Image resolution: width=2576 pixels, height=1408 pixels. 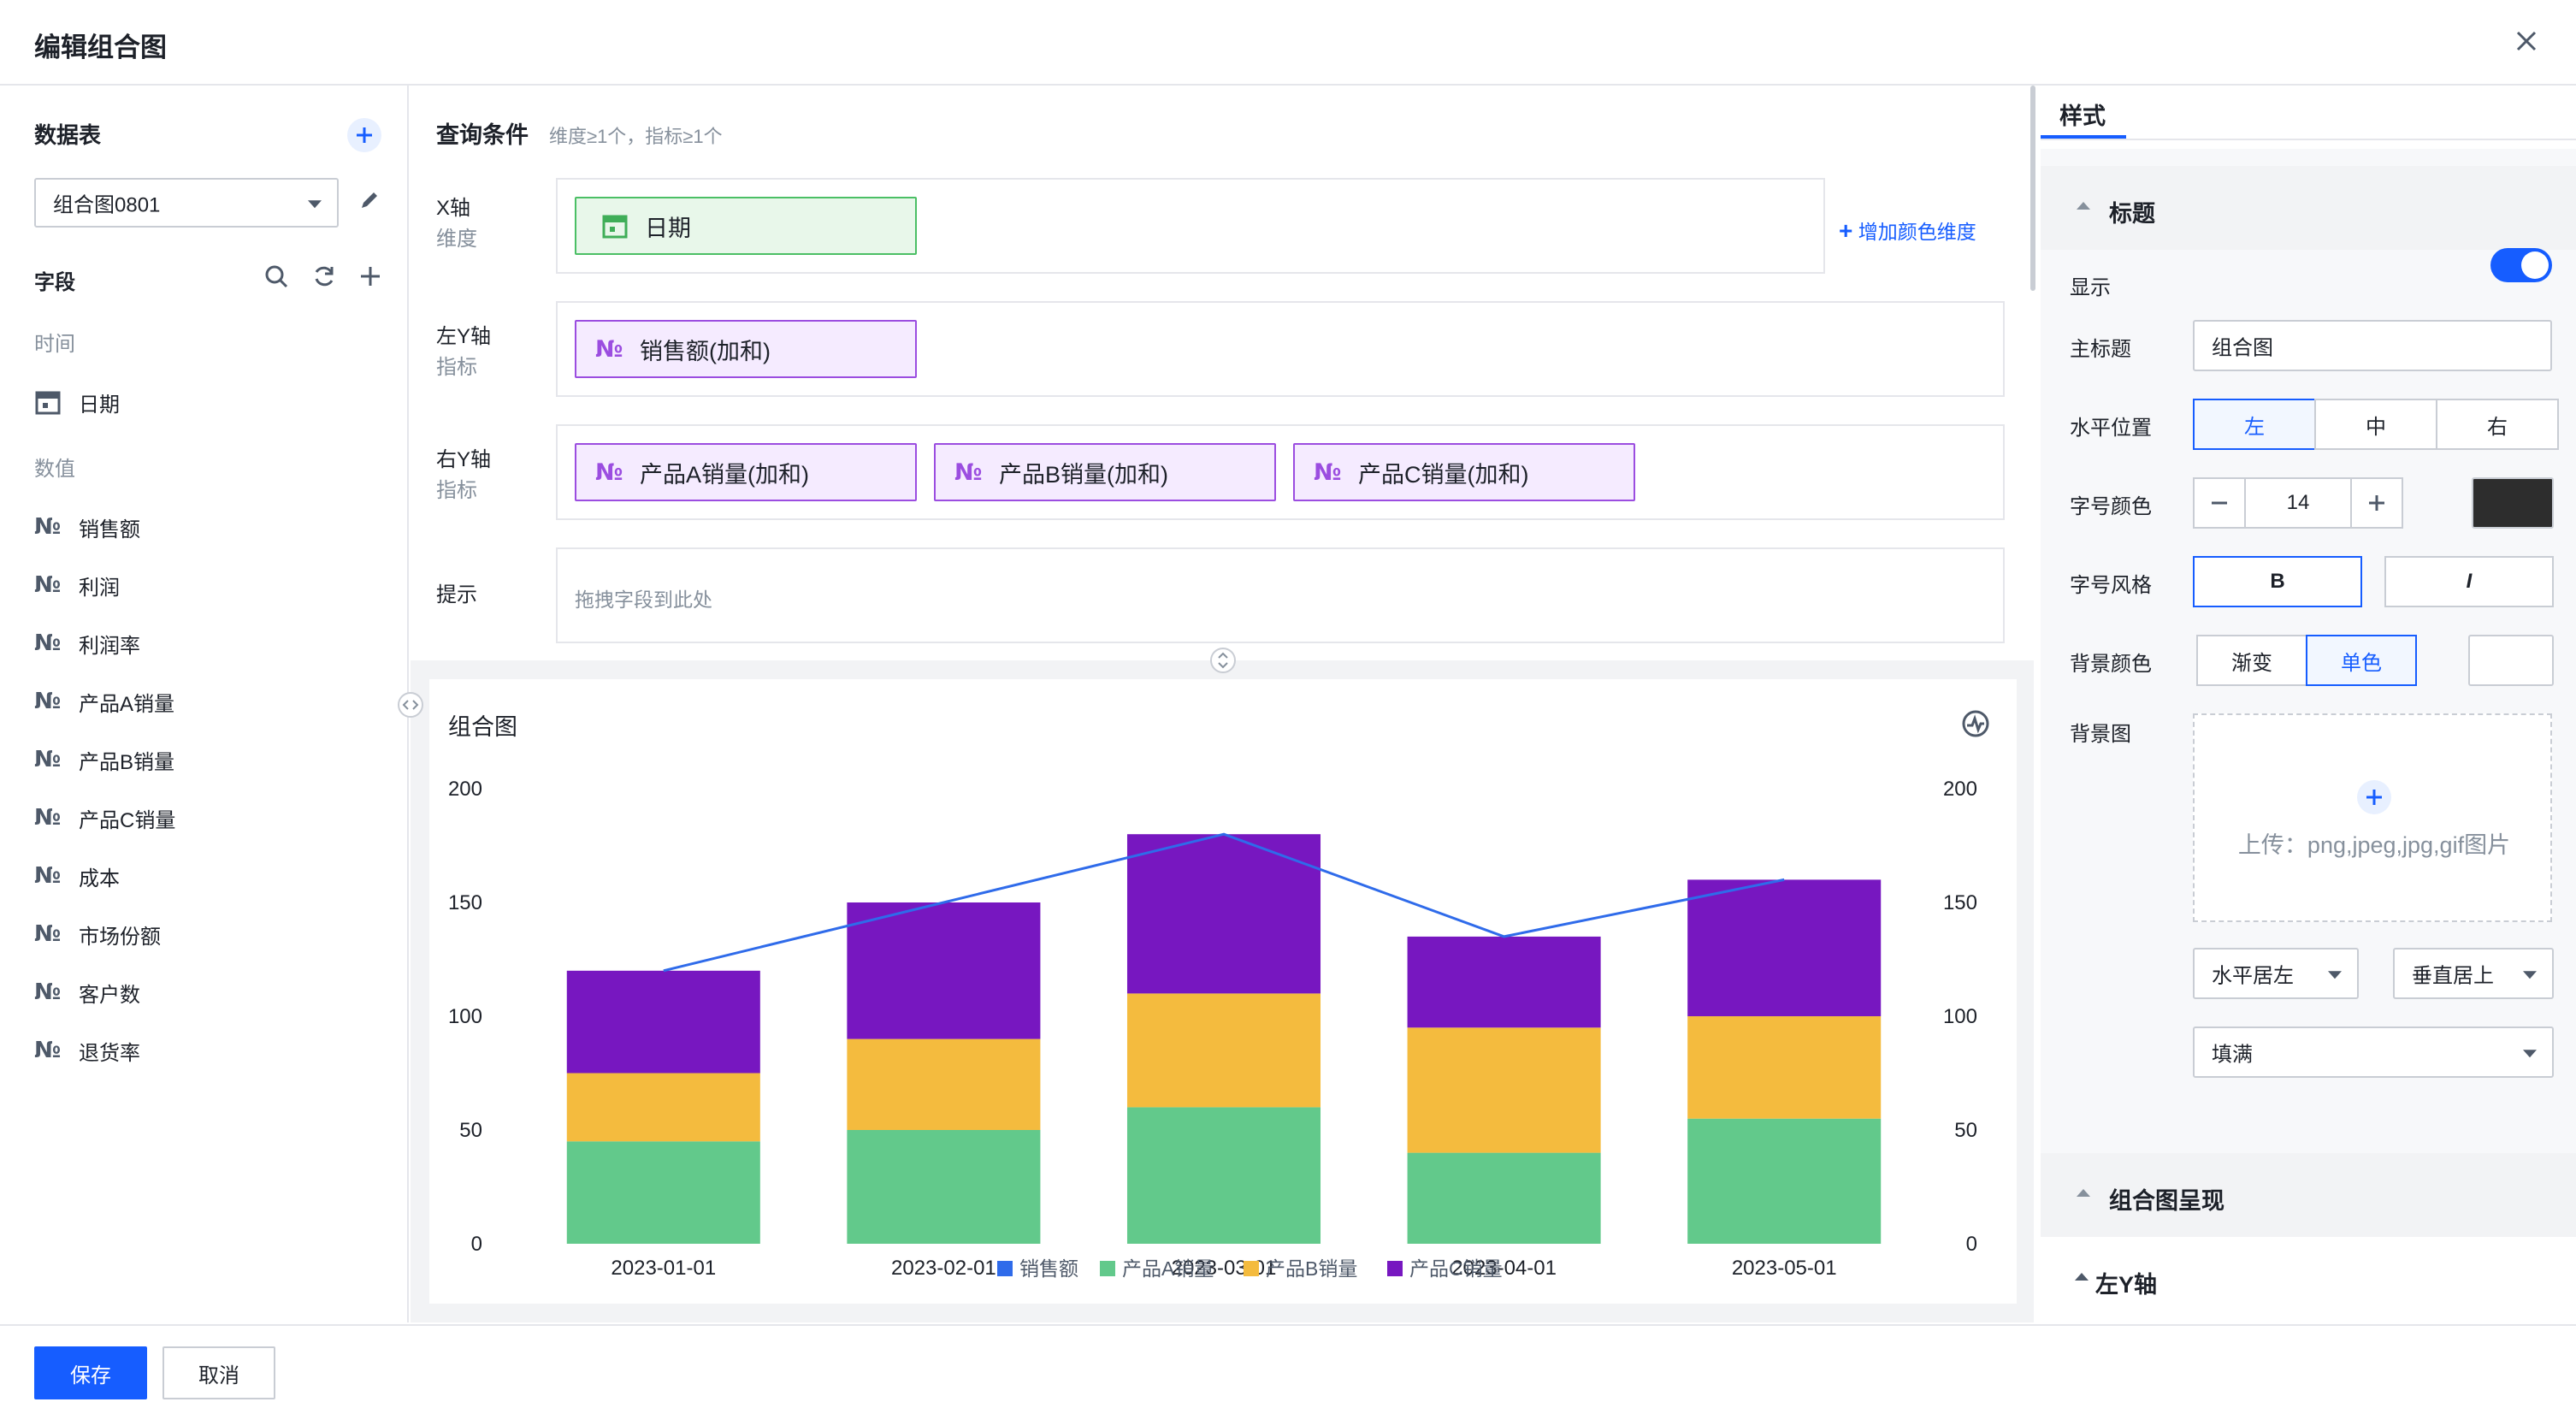 What do you see at coordinates (410, 705) in the screenshot?
I see `collapse-handle-icon` at bounding box center [410, 705].